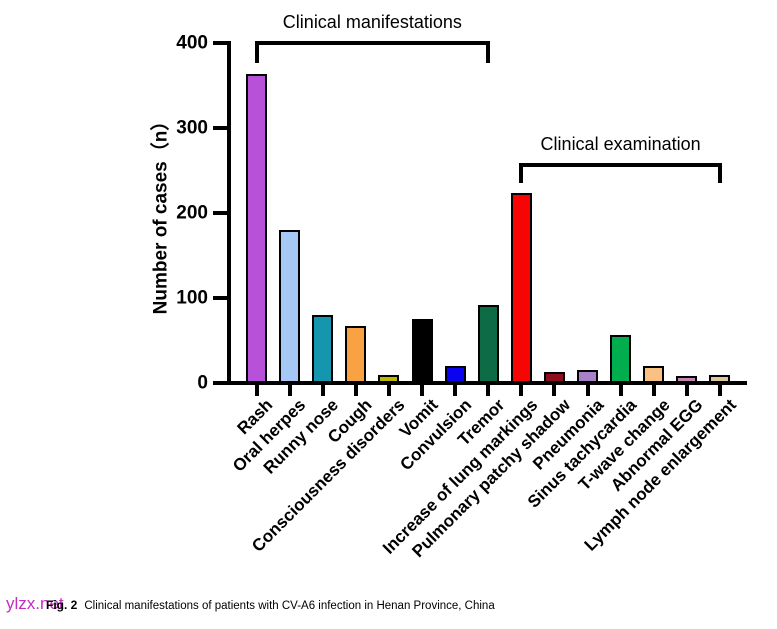 The image size is (777, 629). I want to click on bar-sinus-tachycardia, so click(621, 358).